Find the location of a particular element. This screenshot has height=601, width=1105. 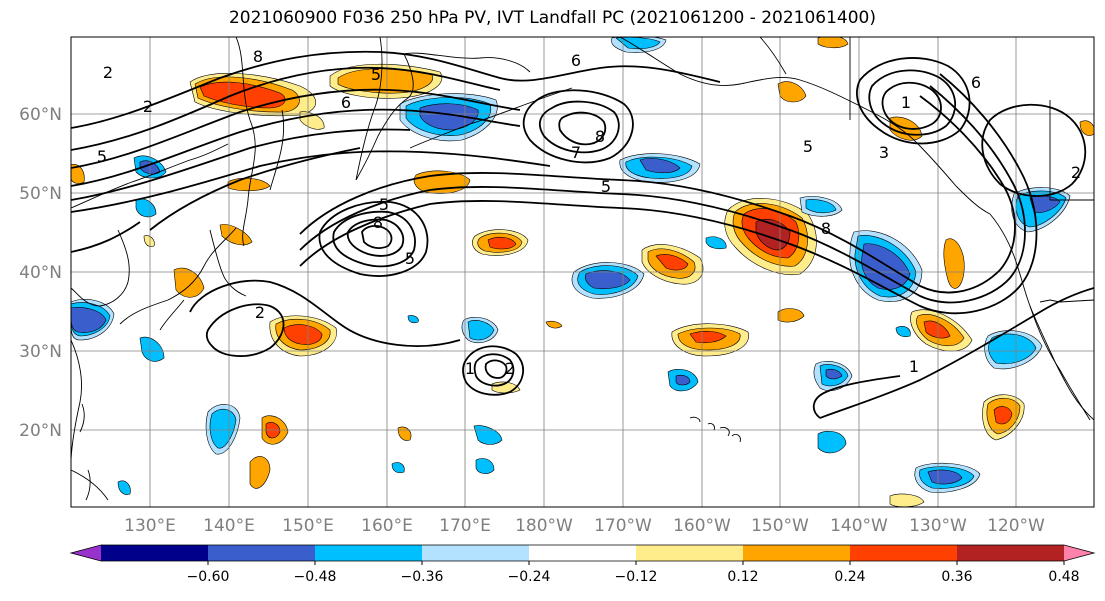

lon-label: 160°W is located at coordinates (702, 526).